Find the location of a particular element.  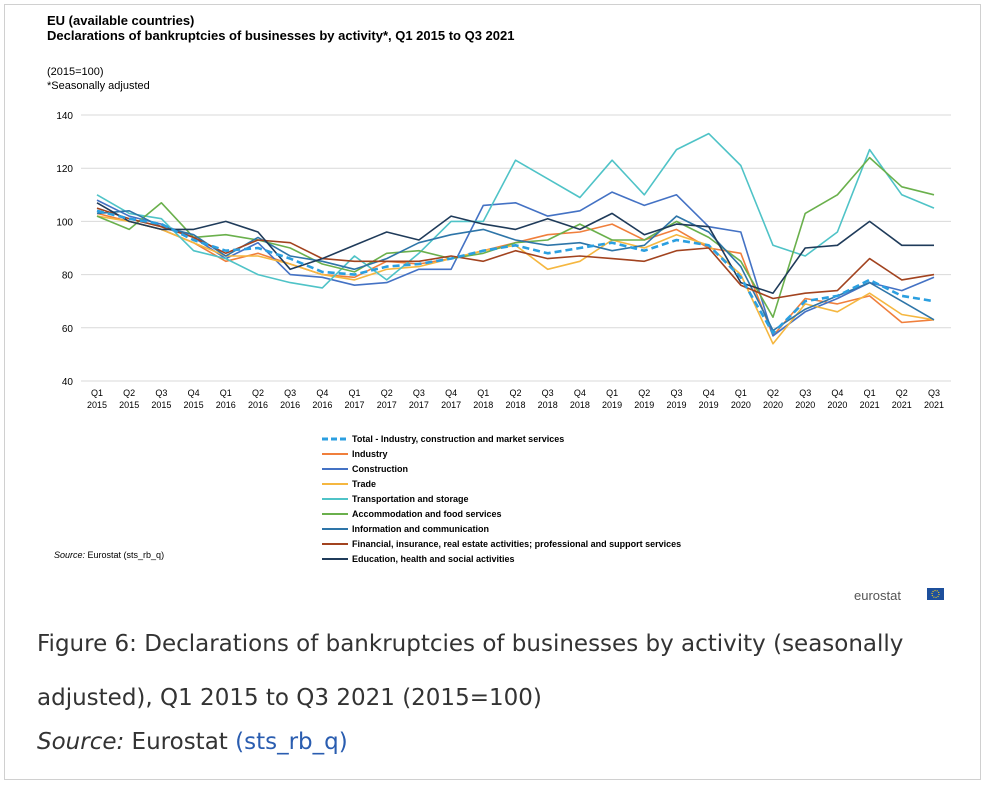

eu-flag-stars-icon is located at coordinates (935, 594).